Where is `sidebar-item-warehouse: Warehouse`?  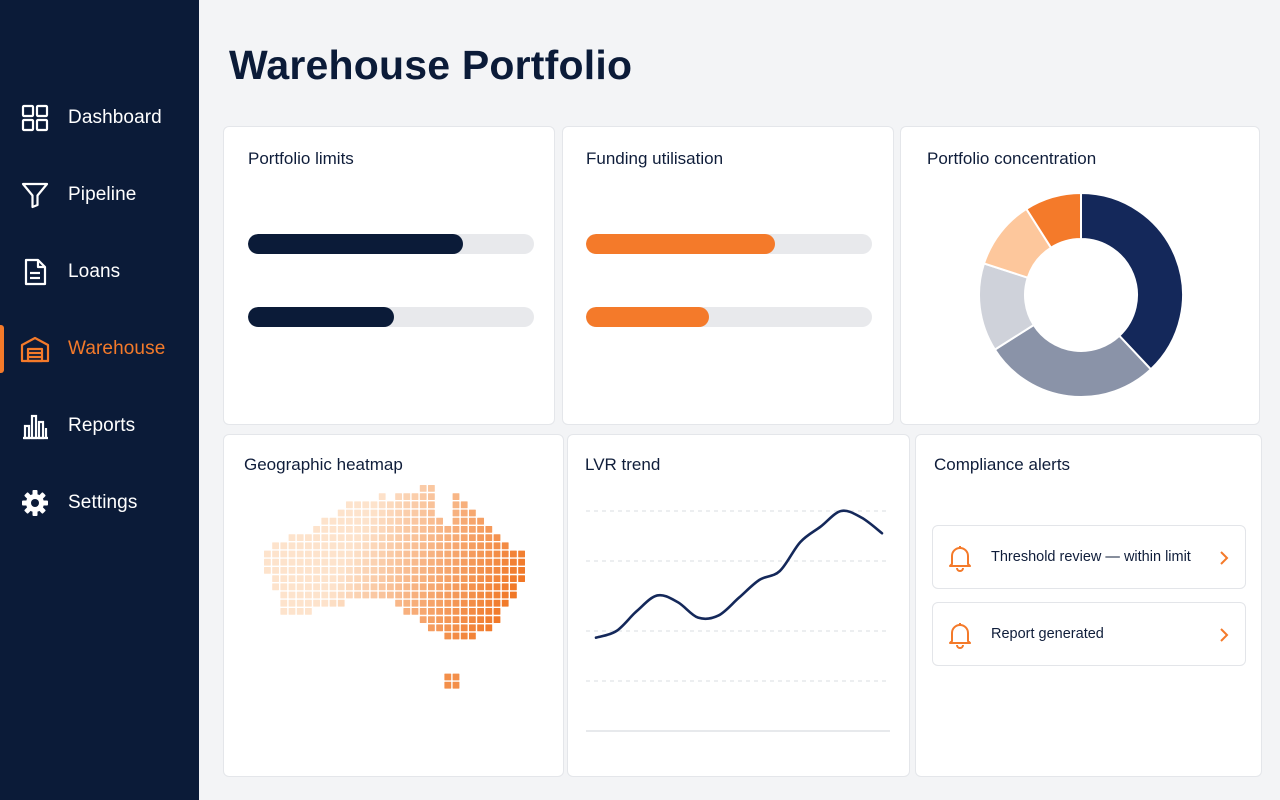
sidebar-item-warehouse: Warehouse is located at coordinates (99, 349).